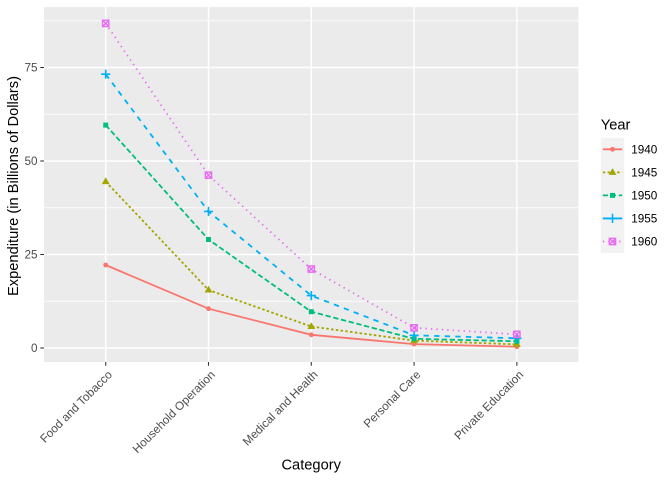  What do you see at coordinates (31, 161) in the screenshot?
I see `svg-text: 50` at bounding box center [31, 161].